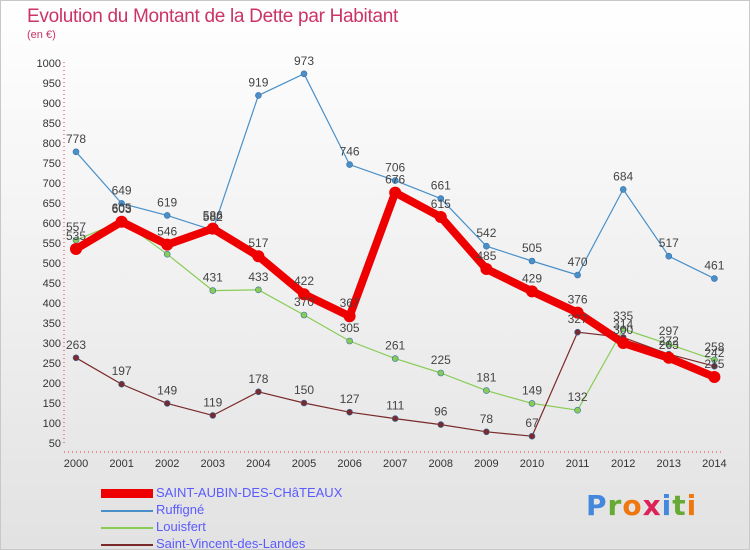  What do you see at coordinates (55, 444) in the screenshot?
I see `y-tick-label: 50` at bounding box center [55, 444].